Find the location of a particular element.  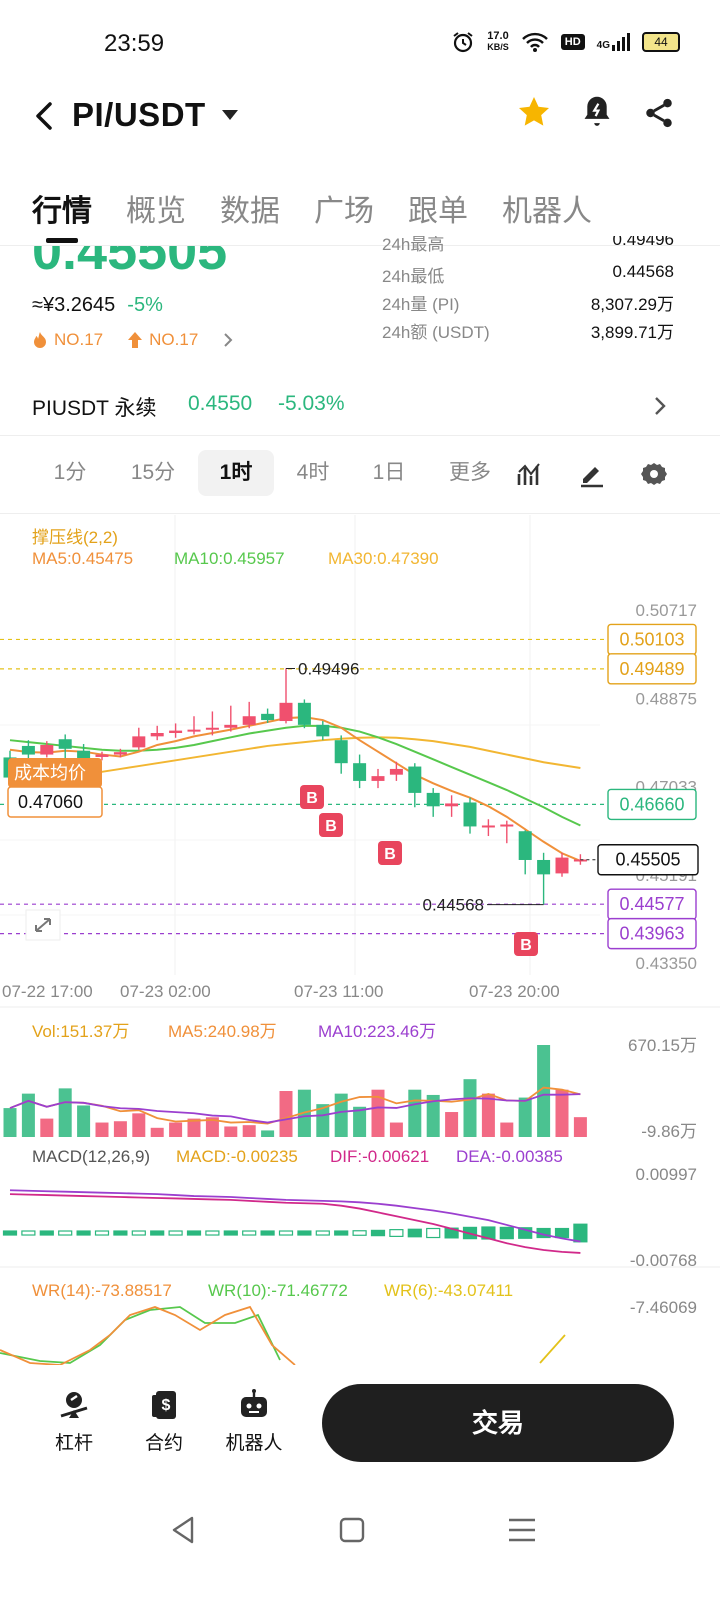

interval-1h: 1时 is located at coordinates (236, 473).